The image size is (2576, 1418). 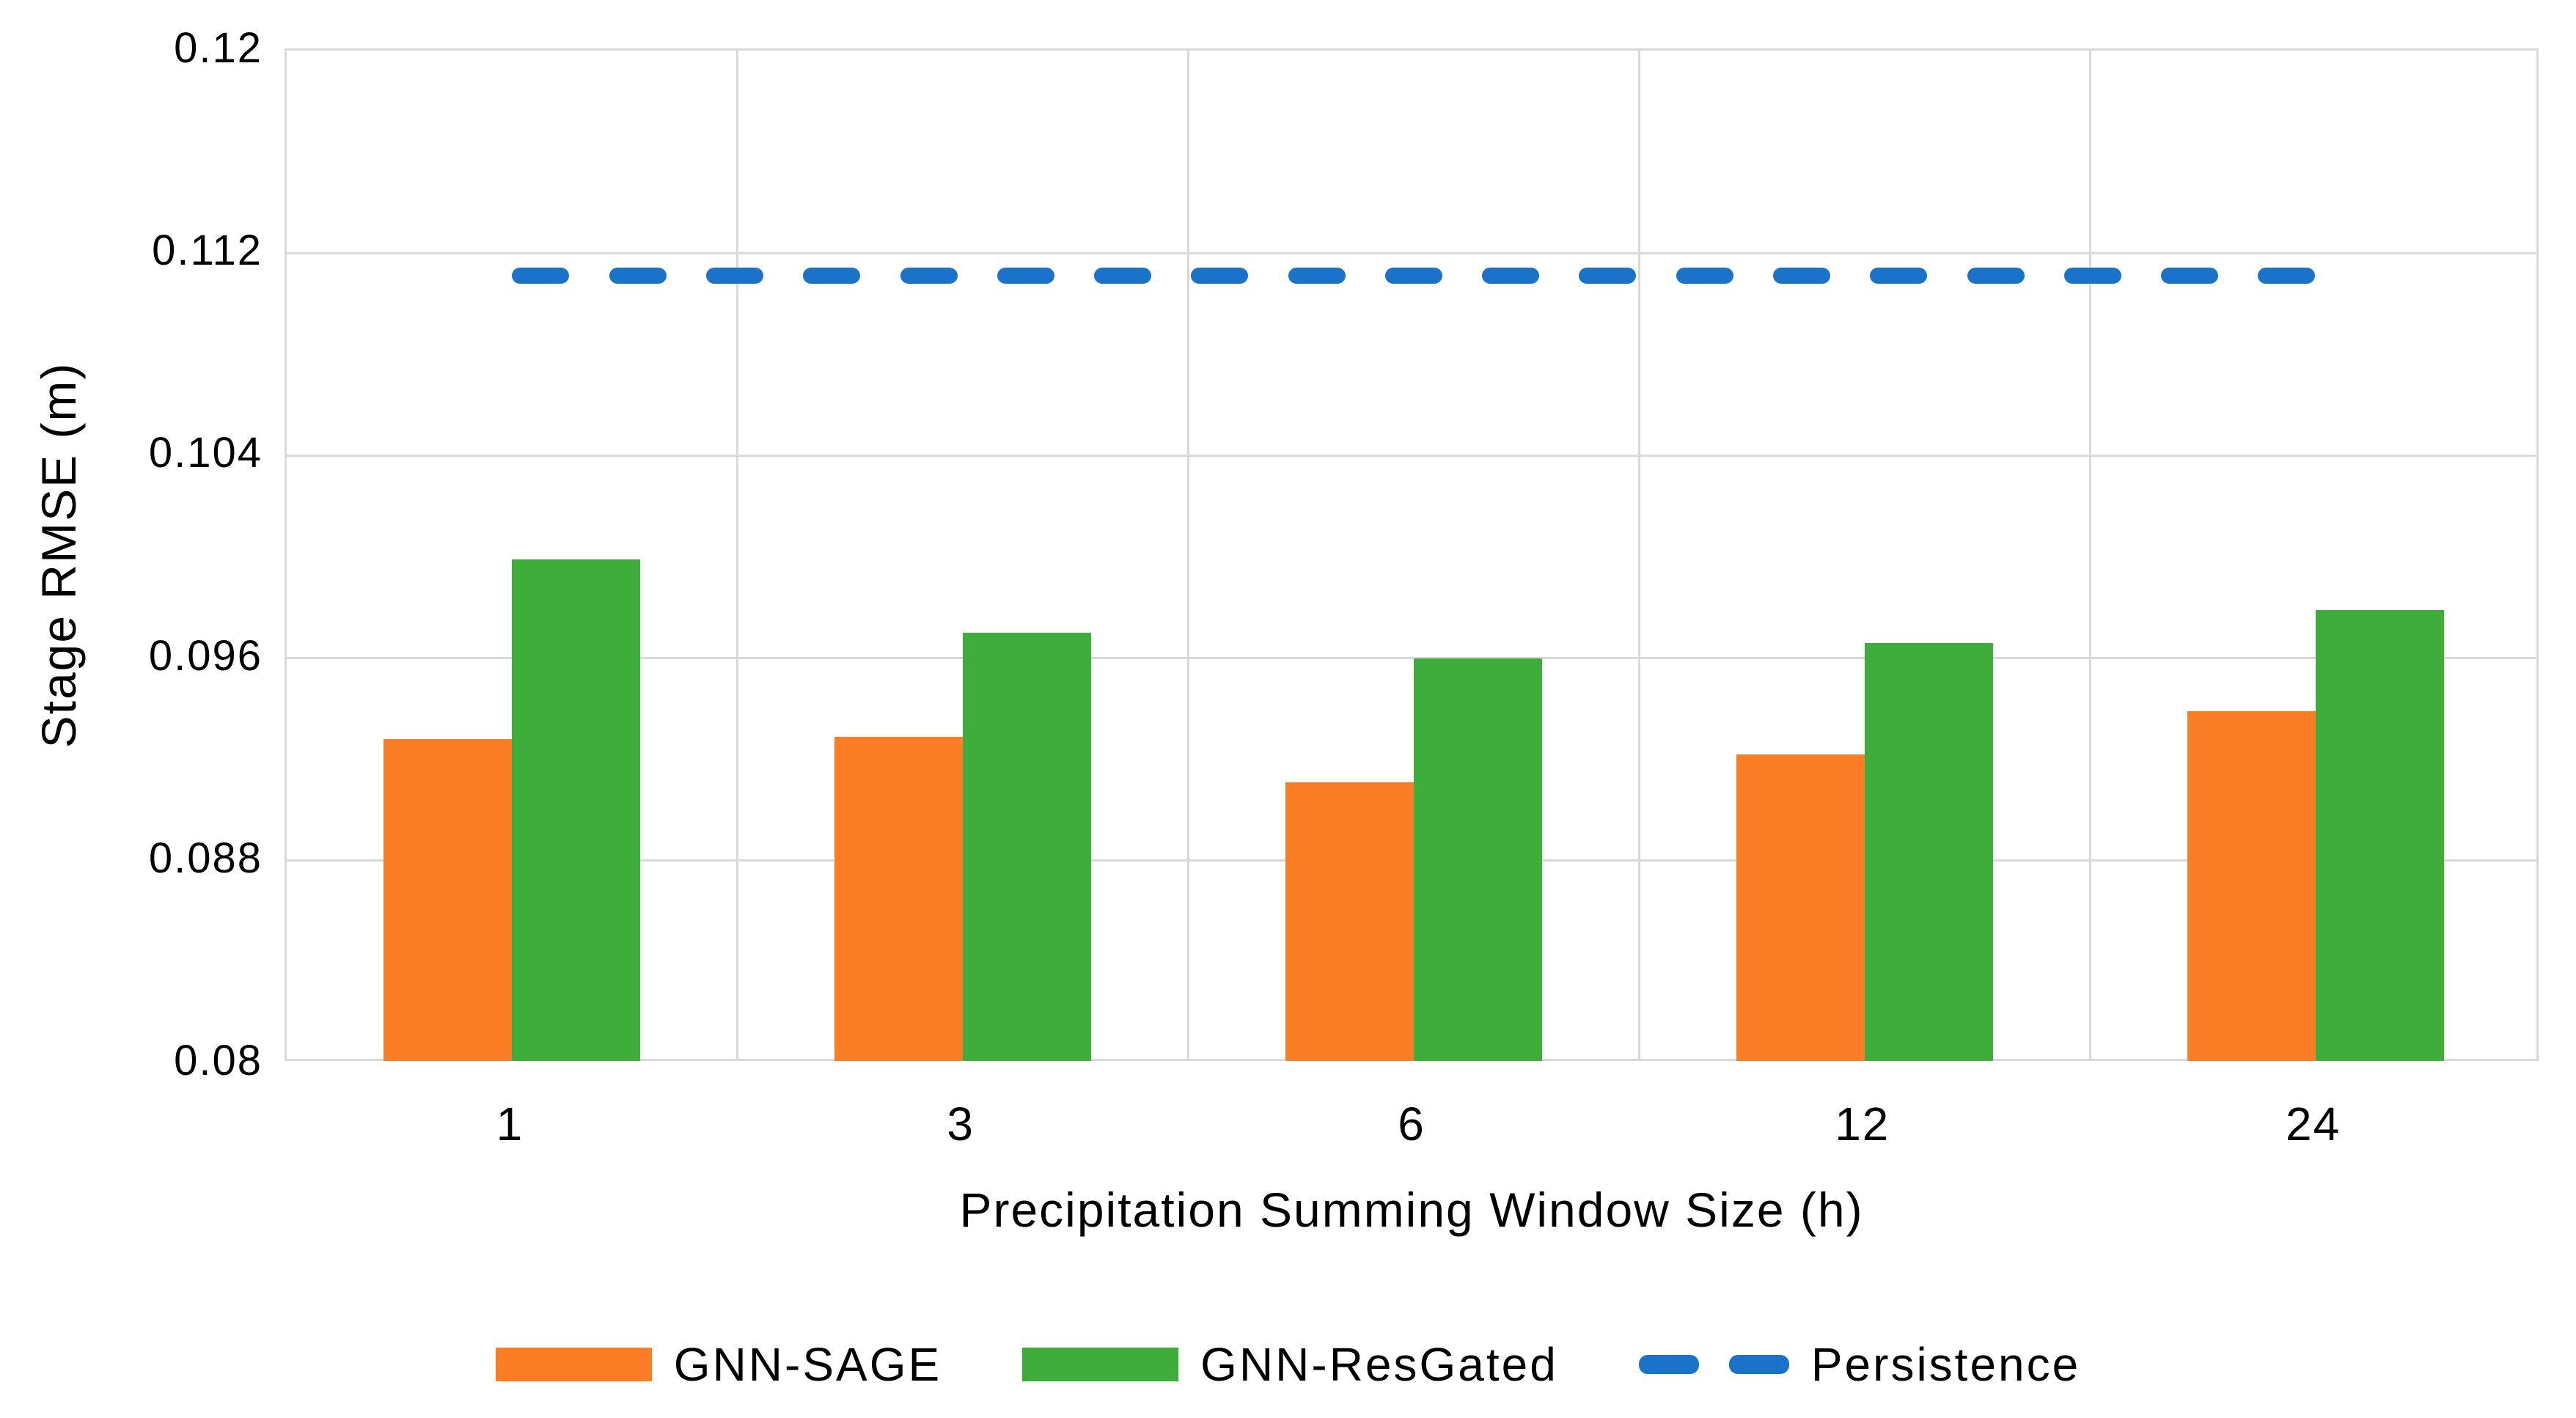 What do you see at coordinates (1945, 1364) in the screenshot?
I see `legend-label: Persistence` at bounding box center [1945, 1364].